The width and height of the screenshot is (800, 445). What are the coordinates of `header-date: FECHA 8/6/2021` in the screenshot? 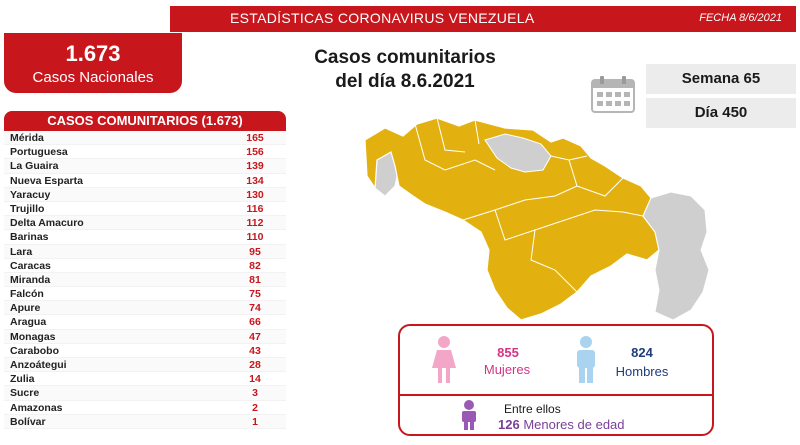 It's located at (740, 18).